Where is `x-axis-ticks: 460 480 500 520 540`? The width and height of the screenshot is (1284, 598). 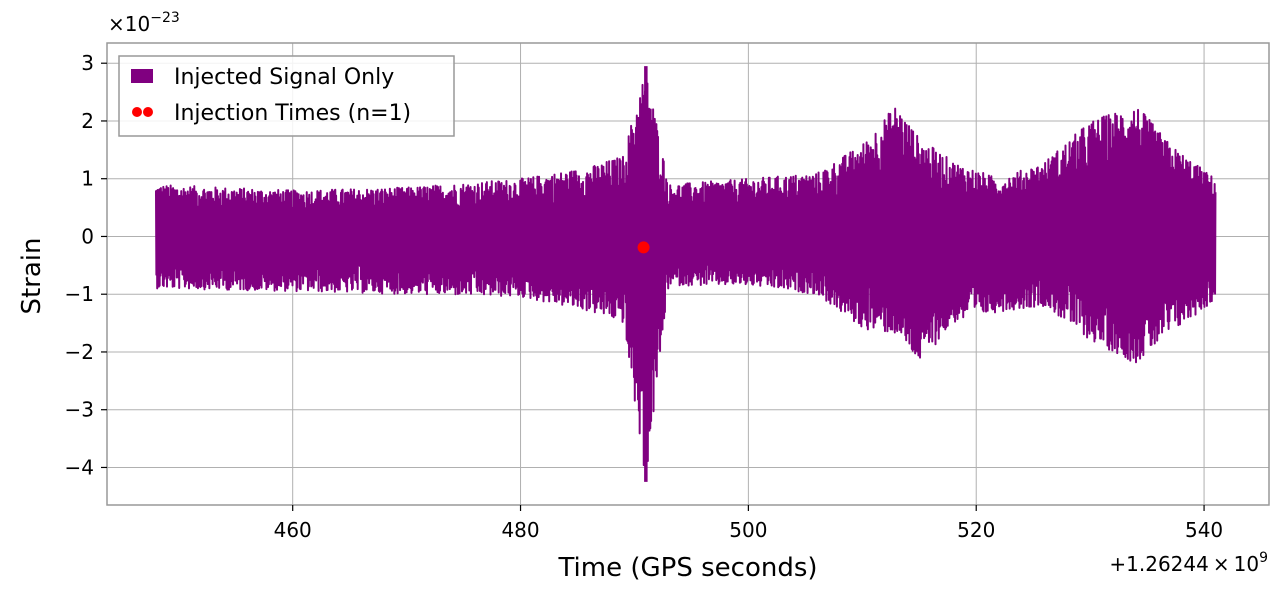
x-axis-ticks: 460 480 500 520 540 is located at coordinates (748, 523).